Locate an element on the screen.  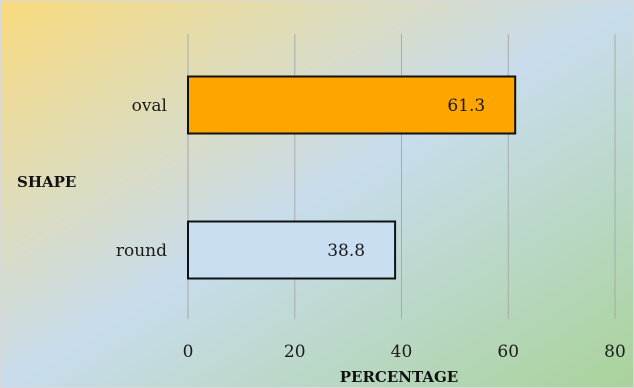
x-tick-label-1: 20 is located at coordinates (295, 352).